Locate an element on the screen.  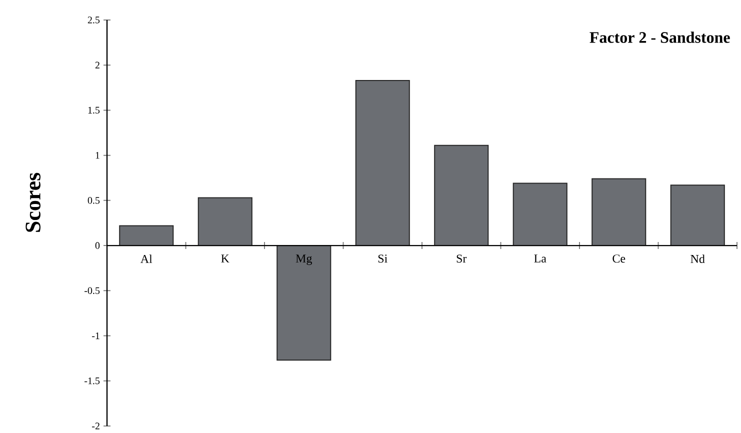
x-tick-label: Sr is located at coordinates (461, 258).